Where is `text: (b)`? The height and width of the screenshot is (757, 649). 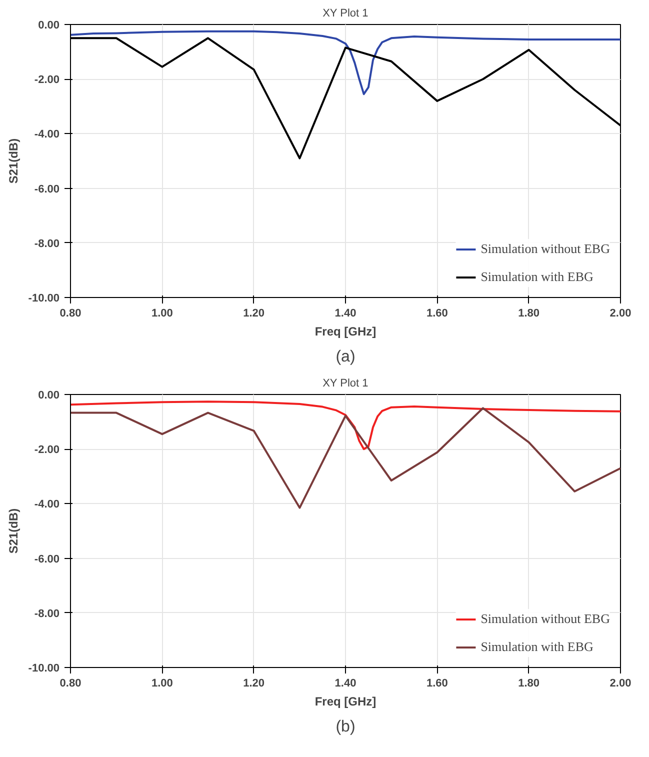 text: (b) is located at coordinates (346, 727).